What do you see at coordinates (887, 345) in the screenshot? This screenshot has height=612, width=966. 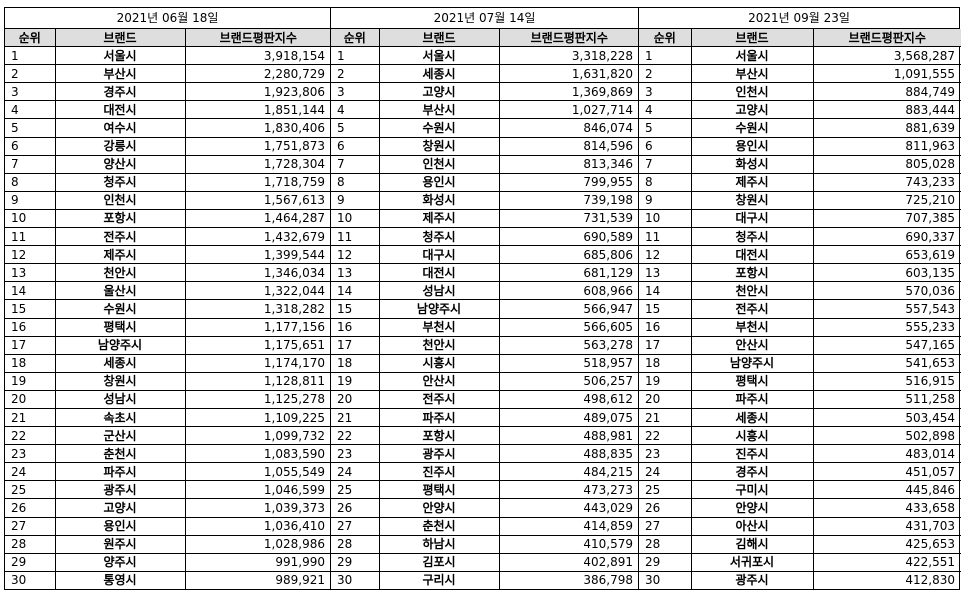 I see `score-cell: 547,165` at bounding box center [887, 345].